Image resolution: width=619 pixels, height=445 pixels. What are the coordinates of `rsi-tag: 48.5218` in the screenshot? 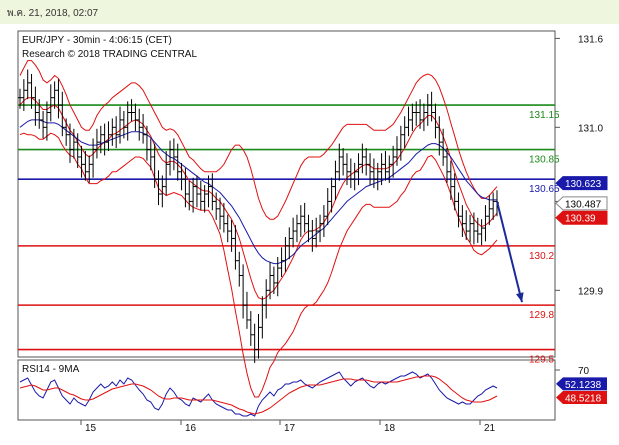 It's located at (581, 397).